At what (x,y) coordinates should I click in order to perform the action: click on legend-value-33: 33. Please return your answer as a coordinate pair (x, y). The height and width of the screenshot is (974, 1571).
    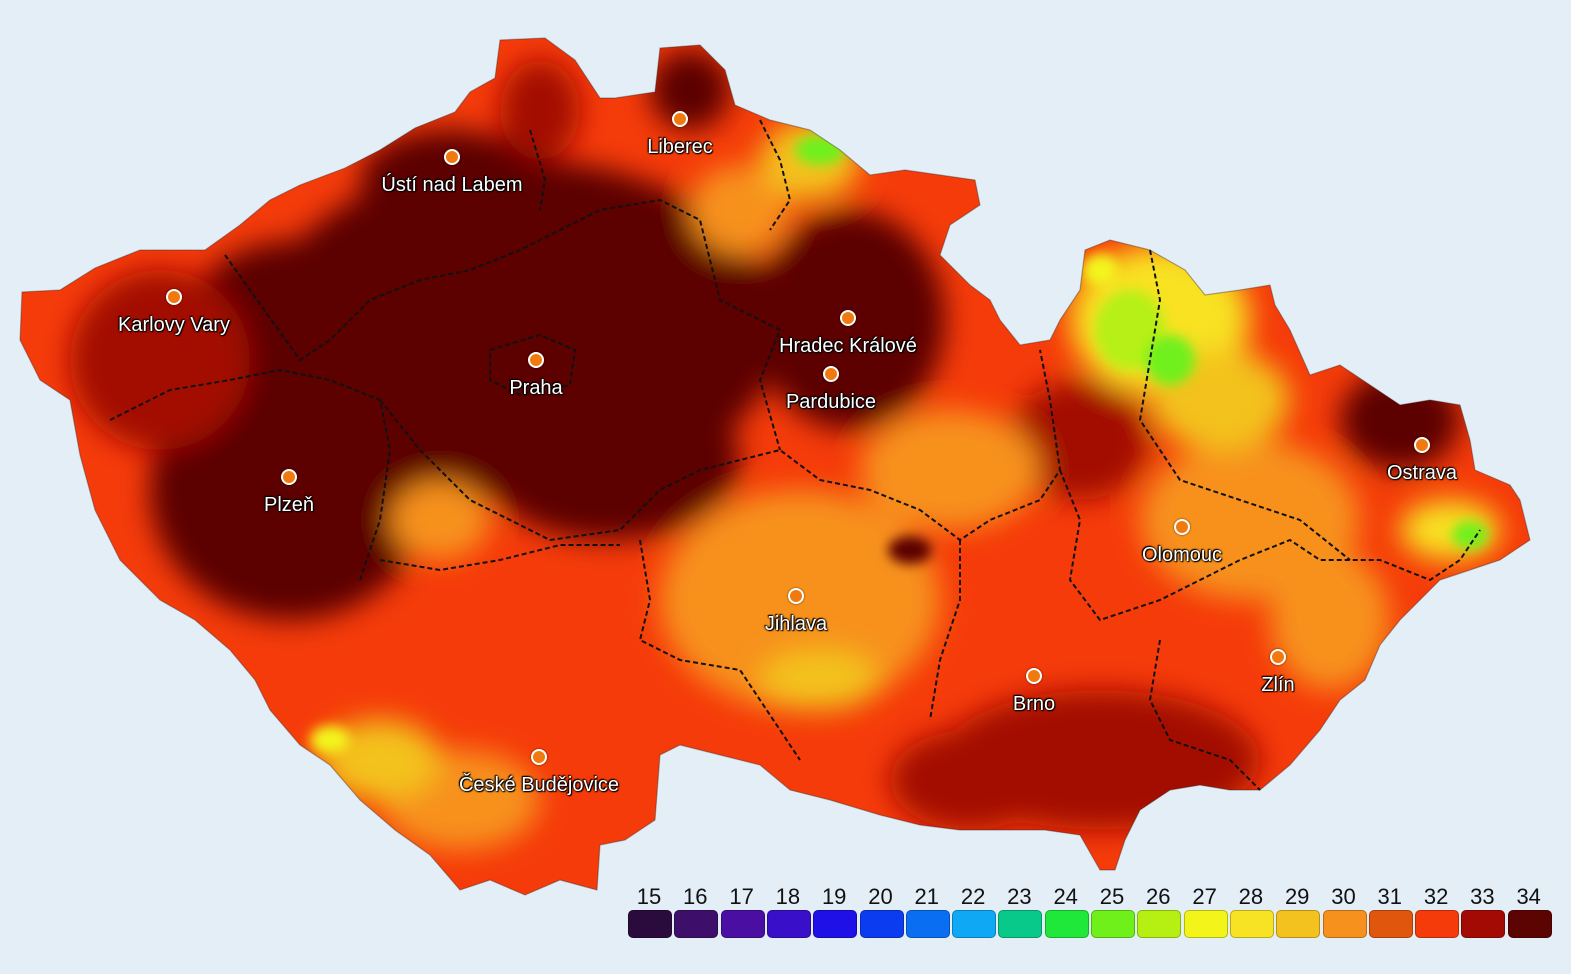
    Looking at the image, I should click on (1482, 896).